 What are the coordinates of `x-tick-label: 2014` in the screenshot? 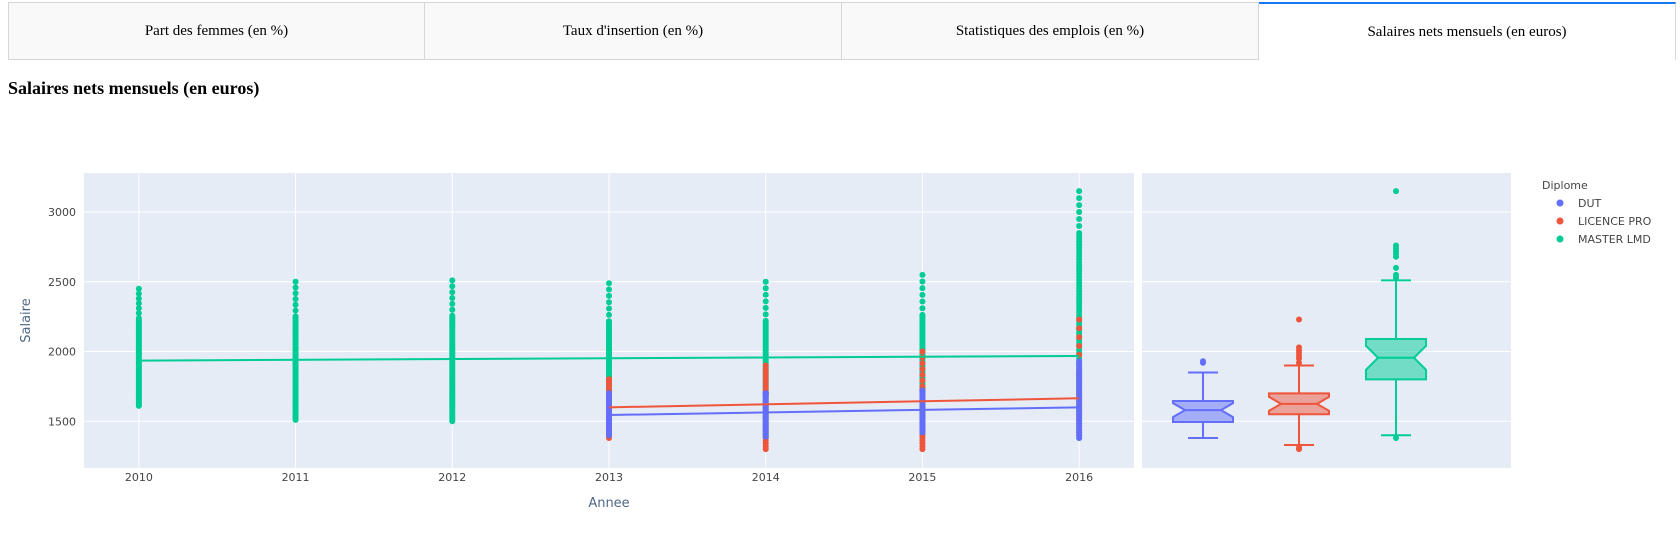 It's located at (766, 477).